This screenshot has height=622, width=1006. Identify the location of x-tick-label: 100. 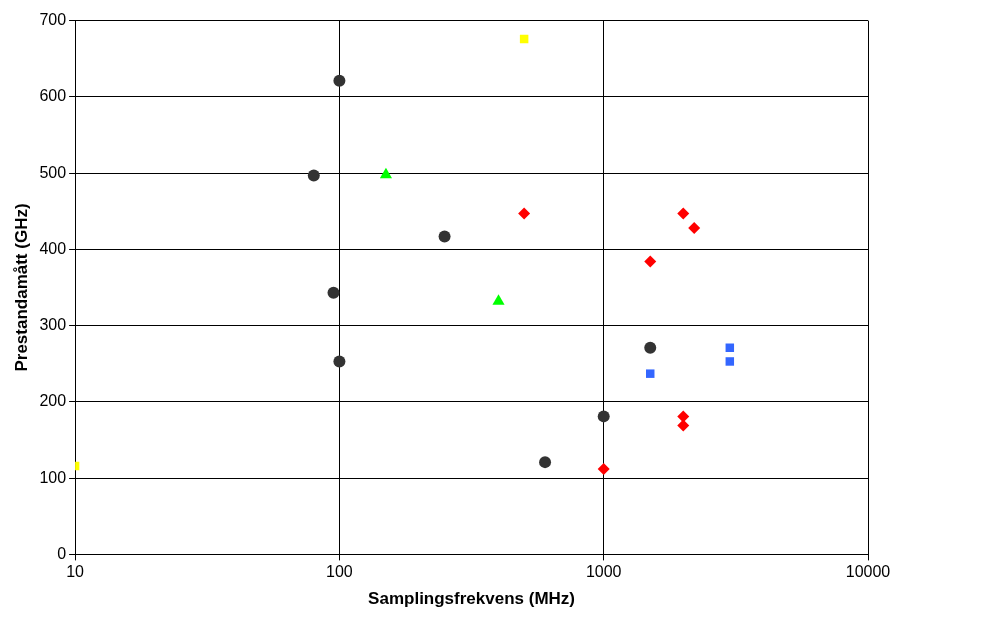
(339, 572).